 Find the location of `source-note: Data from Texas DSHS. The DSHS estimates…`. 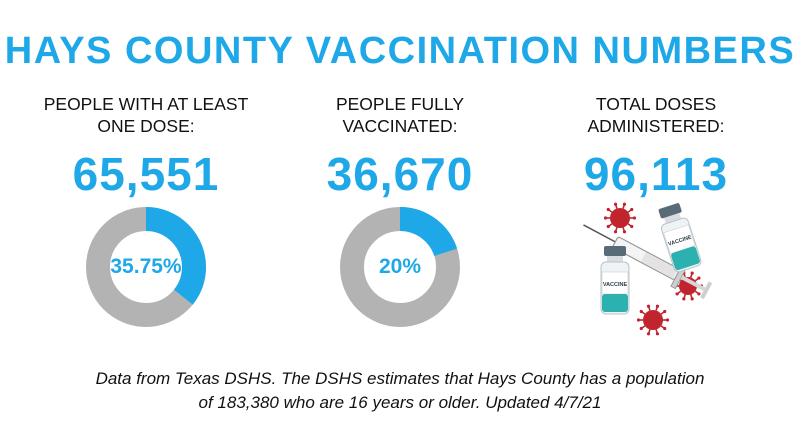

source-note: Data from Texas DSHS. The DSHS estimates… is located at coordinates (400, 391).